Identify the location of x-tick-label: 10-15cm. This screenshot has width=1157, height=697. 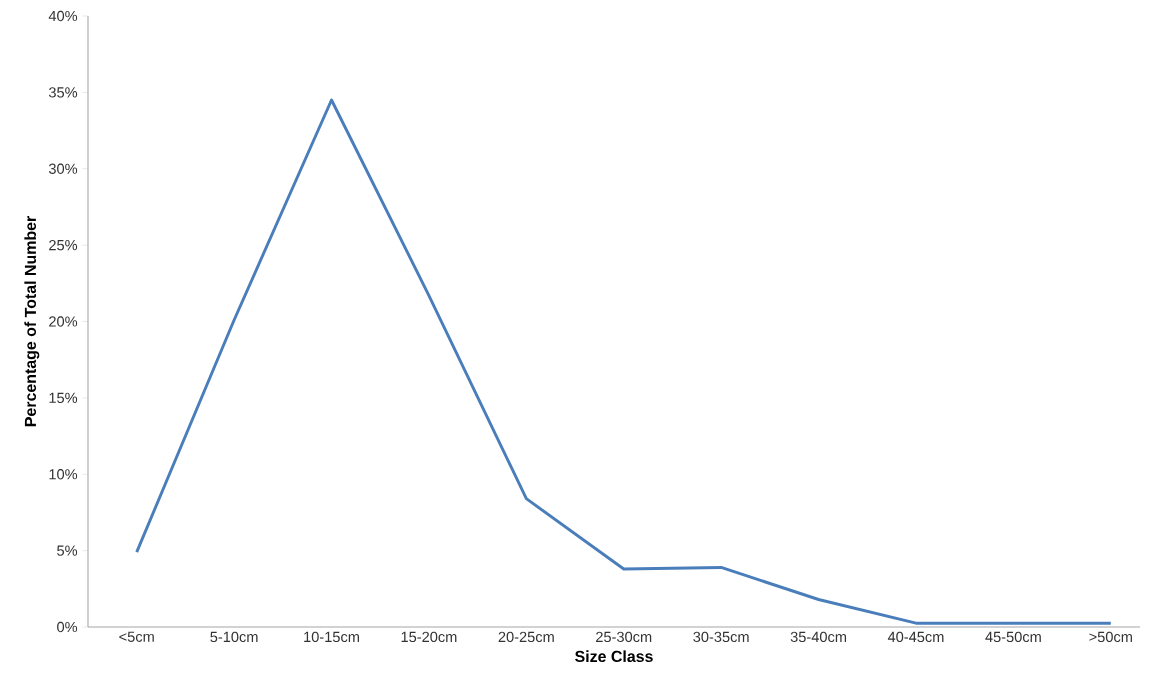
(331, 637).